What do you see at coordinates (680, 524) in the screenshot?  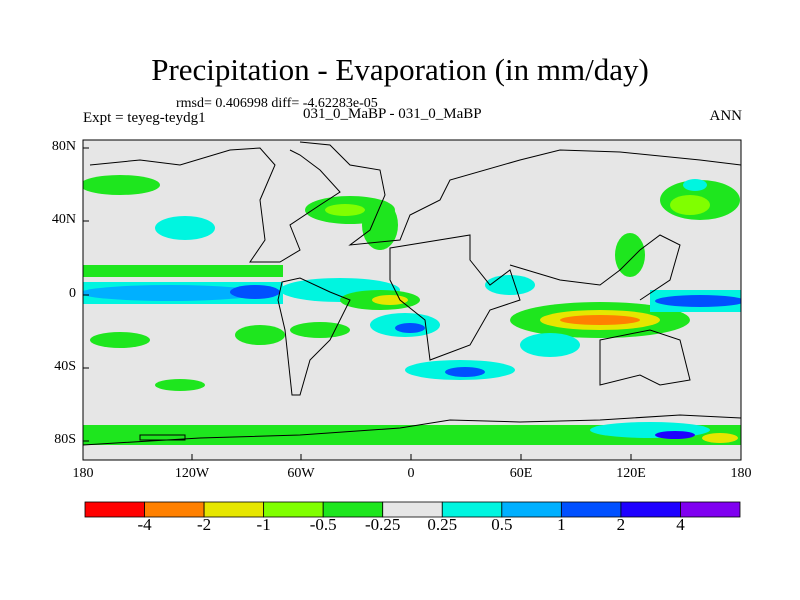 I see `colorbar-label: 4` at bounding box center [680, 524].